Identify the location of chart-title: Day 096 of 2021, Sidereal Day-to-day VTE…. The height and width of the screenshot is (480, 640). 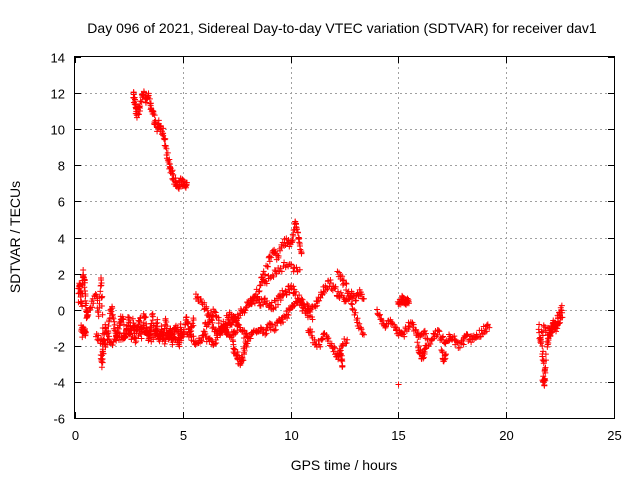
(342, 28).